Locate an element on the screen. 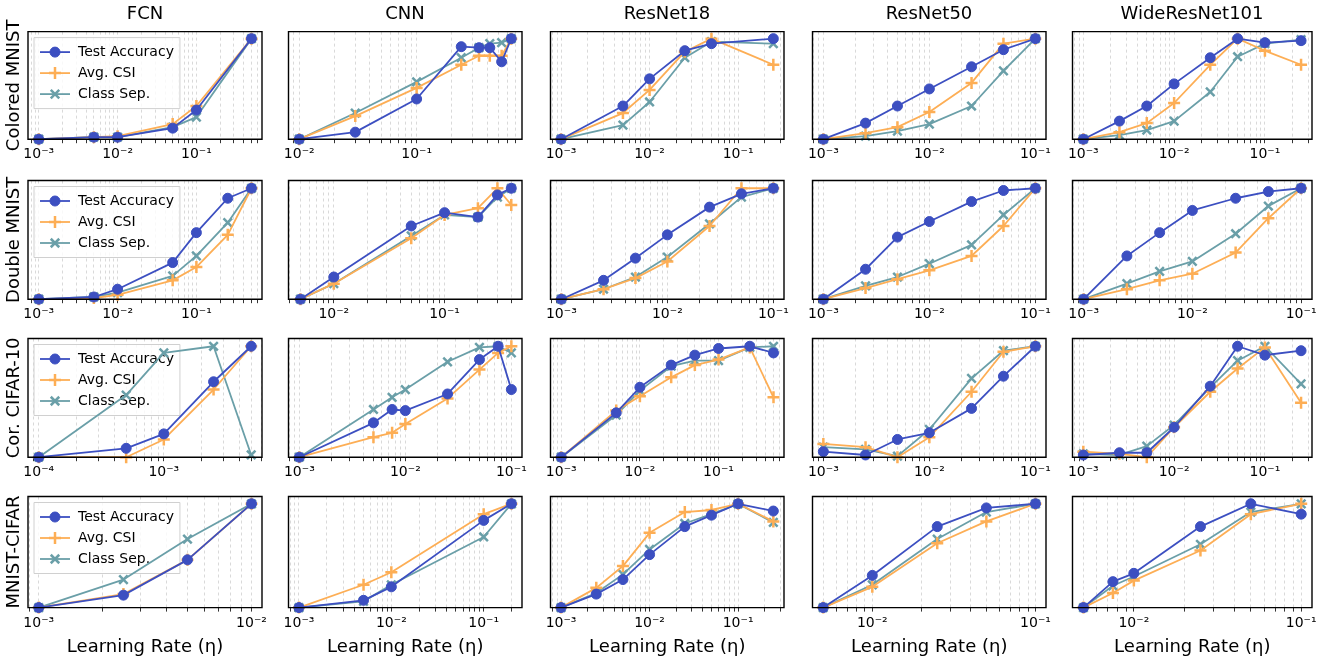  y-axis-title: Cor. CIFAR-10 is located at coordinates (12, 398).